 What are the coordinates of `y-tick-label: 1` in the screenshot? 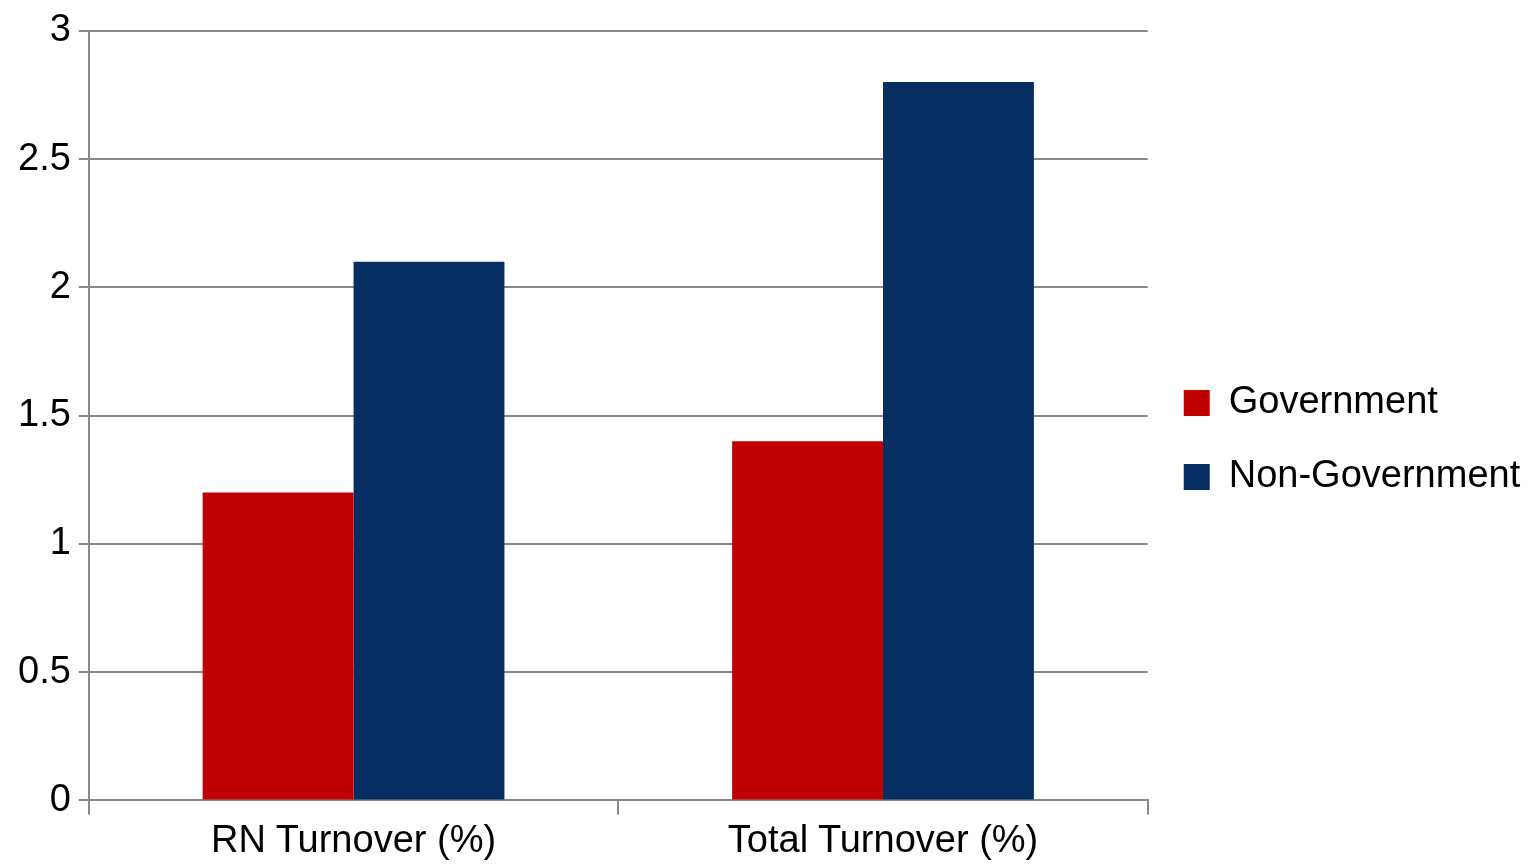 It's located at (60, 541).